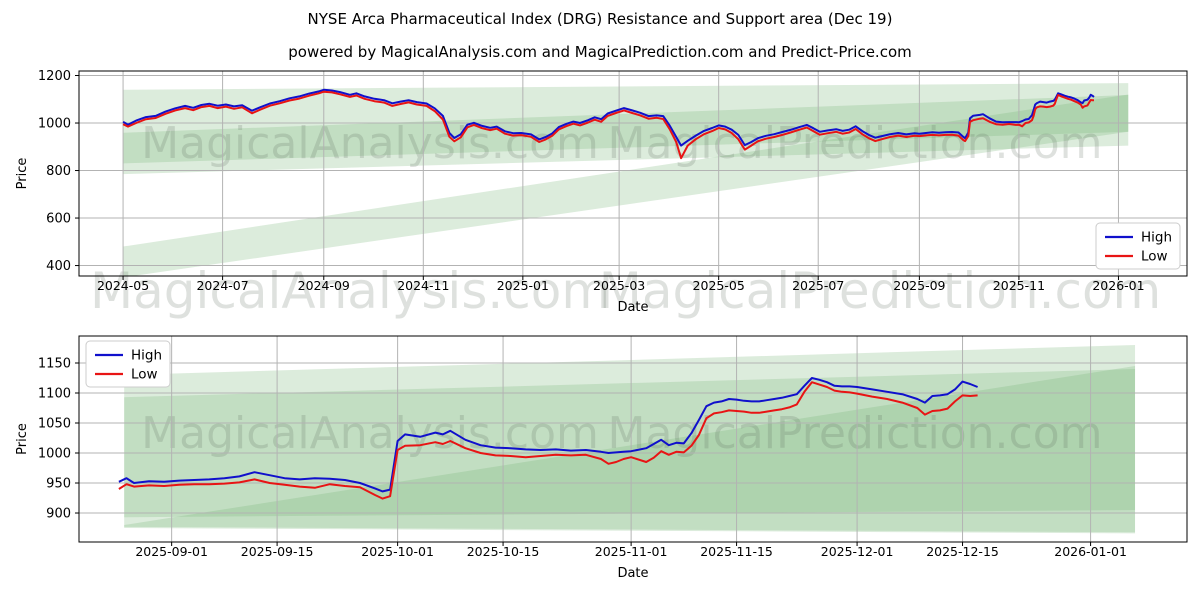 The image size is (1200, 600). What do you see at coordinates (523, 285) in the screenshot?
I see `x-tick-label: 2025-01` at bounding box center [523, 285].